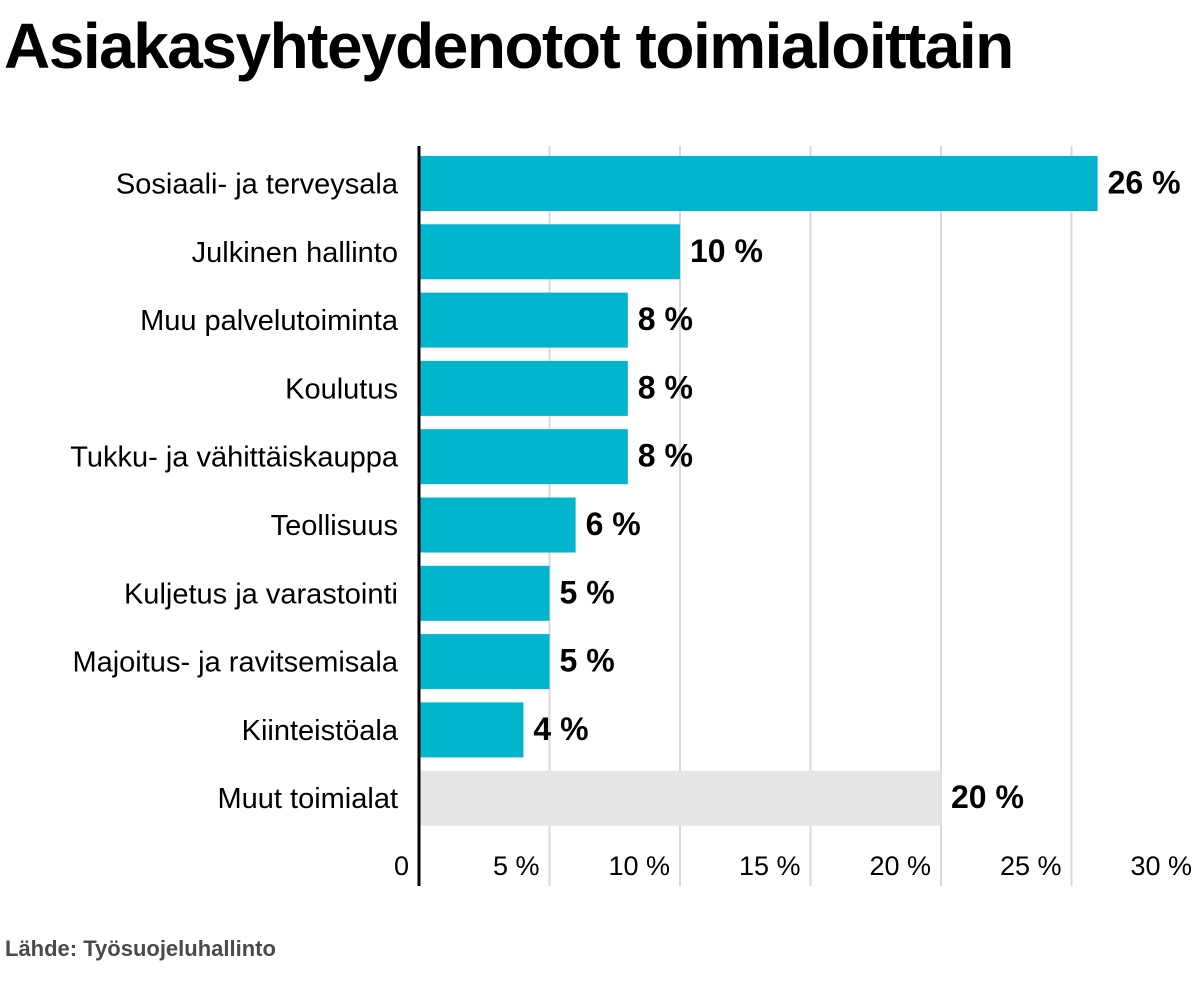 Image resolution: width=1199 pixels, height=989 pixels. Describe the element at coordinates (307, 799) in the screenshot. I see `category-label-9: Muut toimialat` at that location.